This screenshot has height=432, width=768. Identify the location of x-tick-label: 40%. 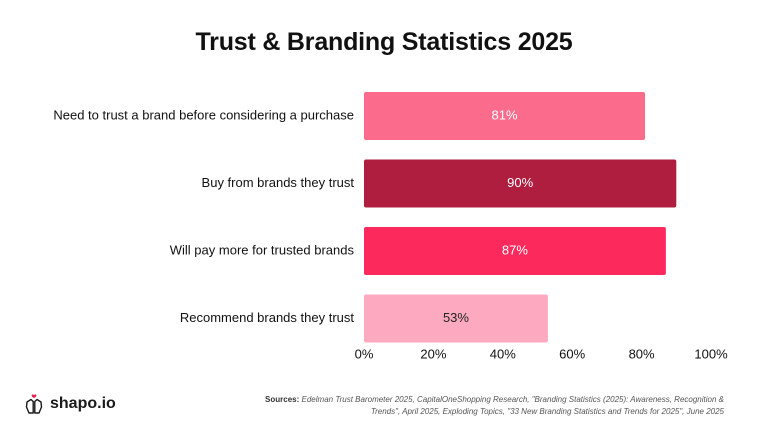
(503, 353).